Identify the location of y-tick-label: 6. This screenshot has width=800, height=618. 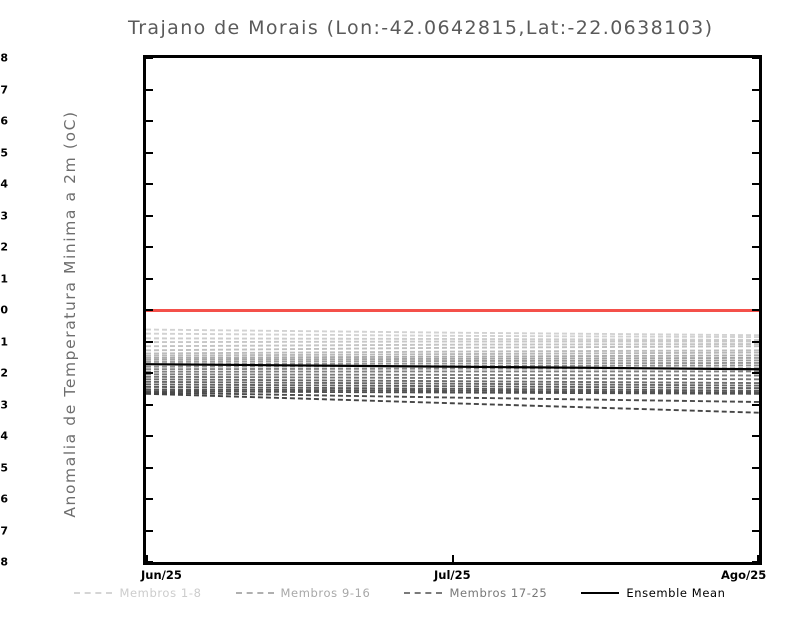
(4, 121).